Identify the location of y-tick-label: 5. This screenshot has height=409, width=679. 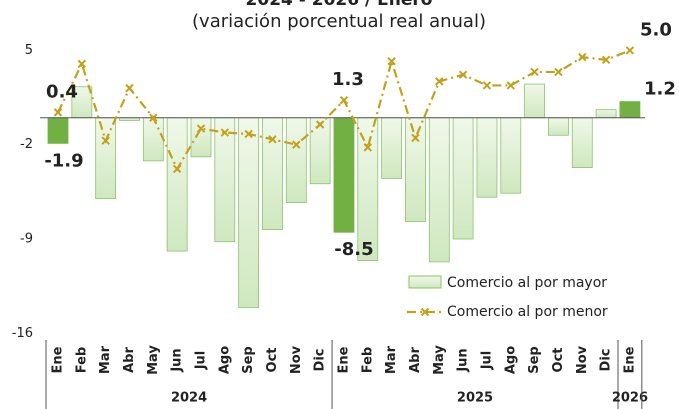
(29, 50).